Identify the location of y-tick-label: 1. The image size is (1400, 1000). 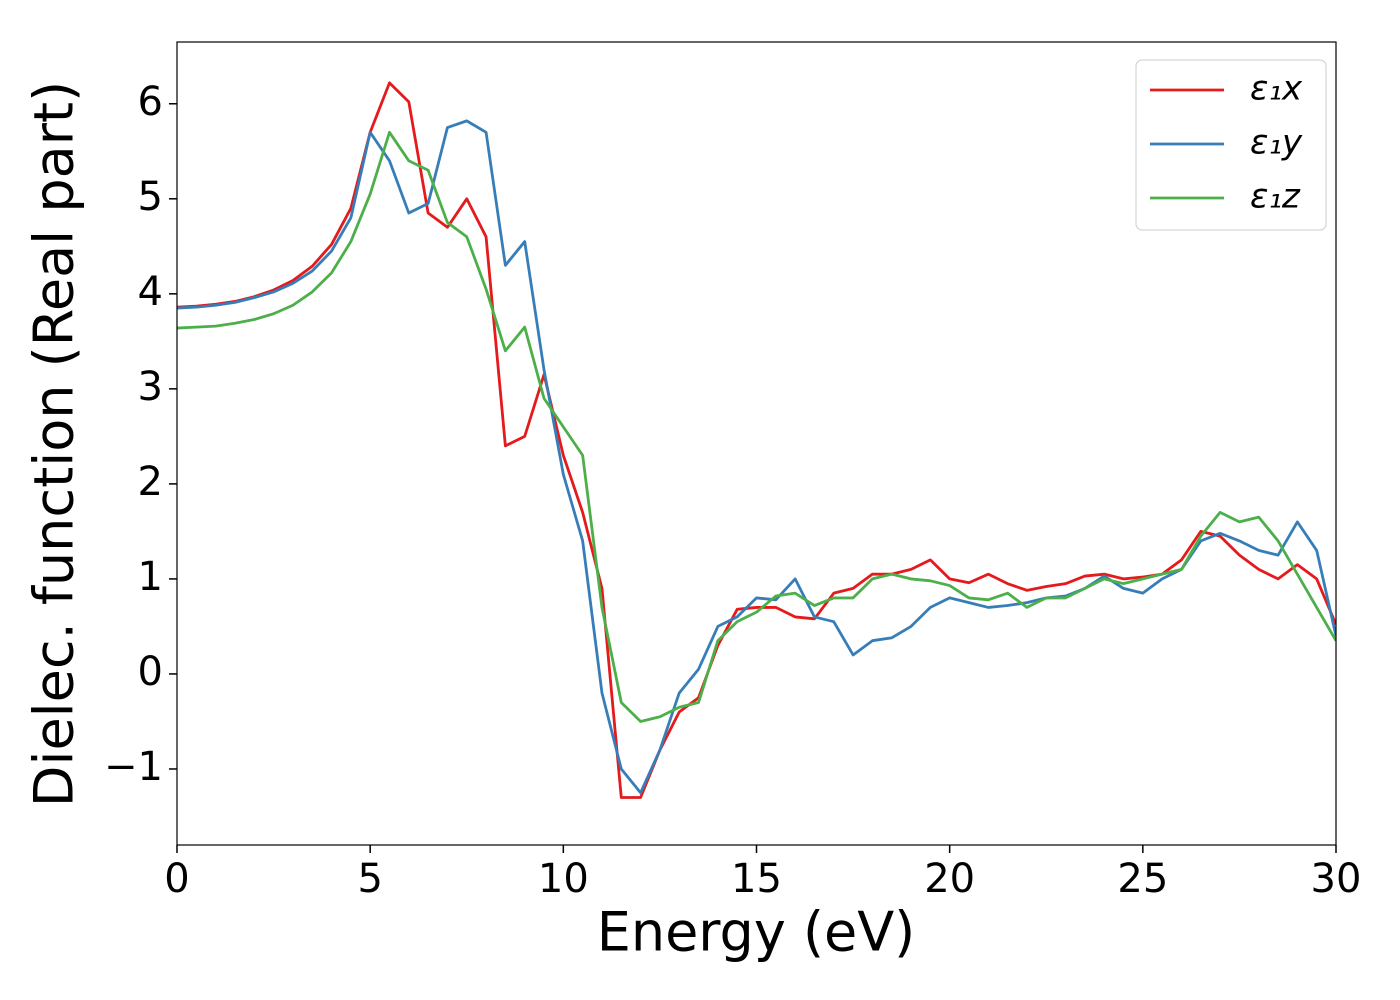
(150, 577).